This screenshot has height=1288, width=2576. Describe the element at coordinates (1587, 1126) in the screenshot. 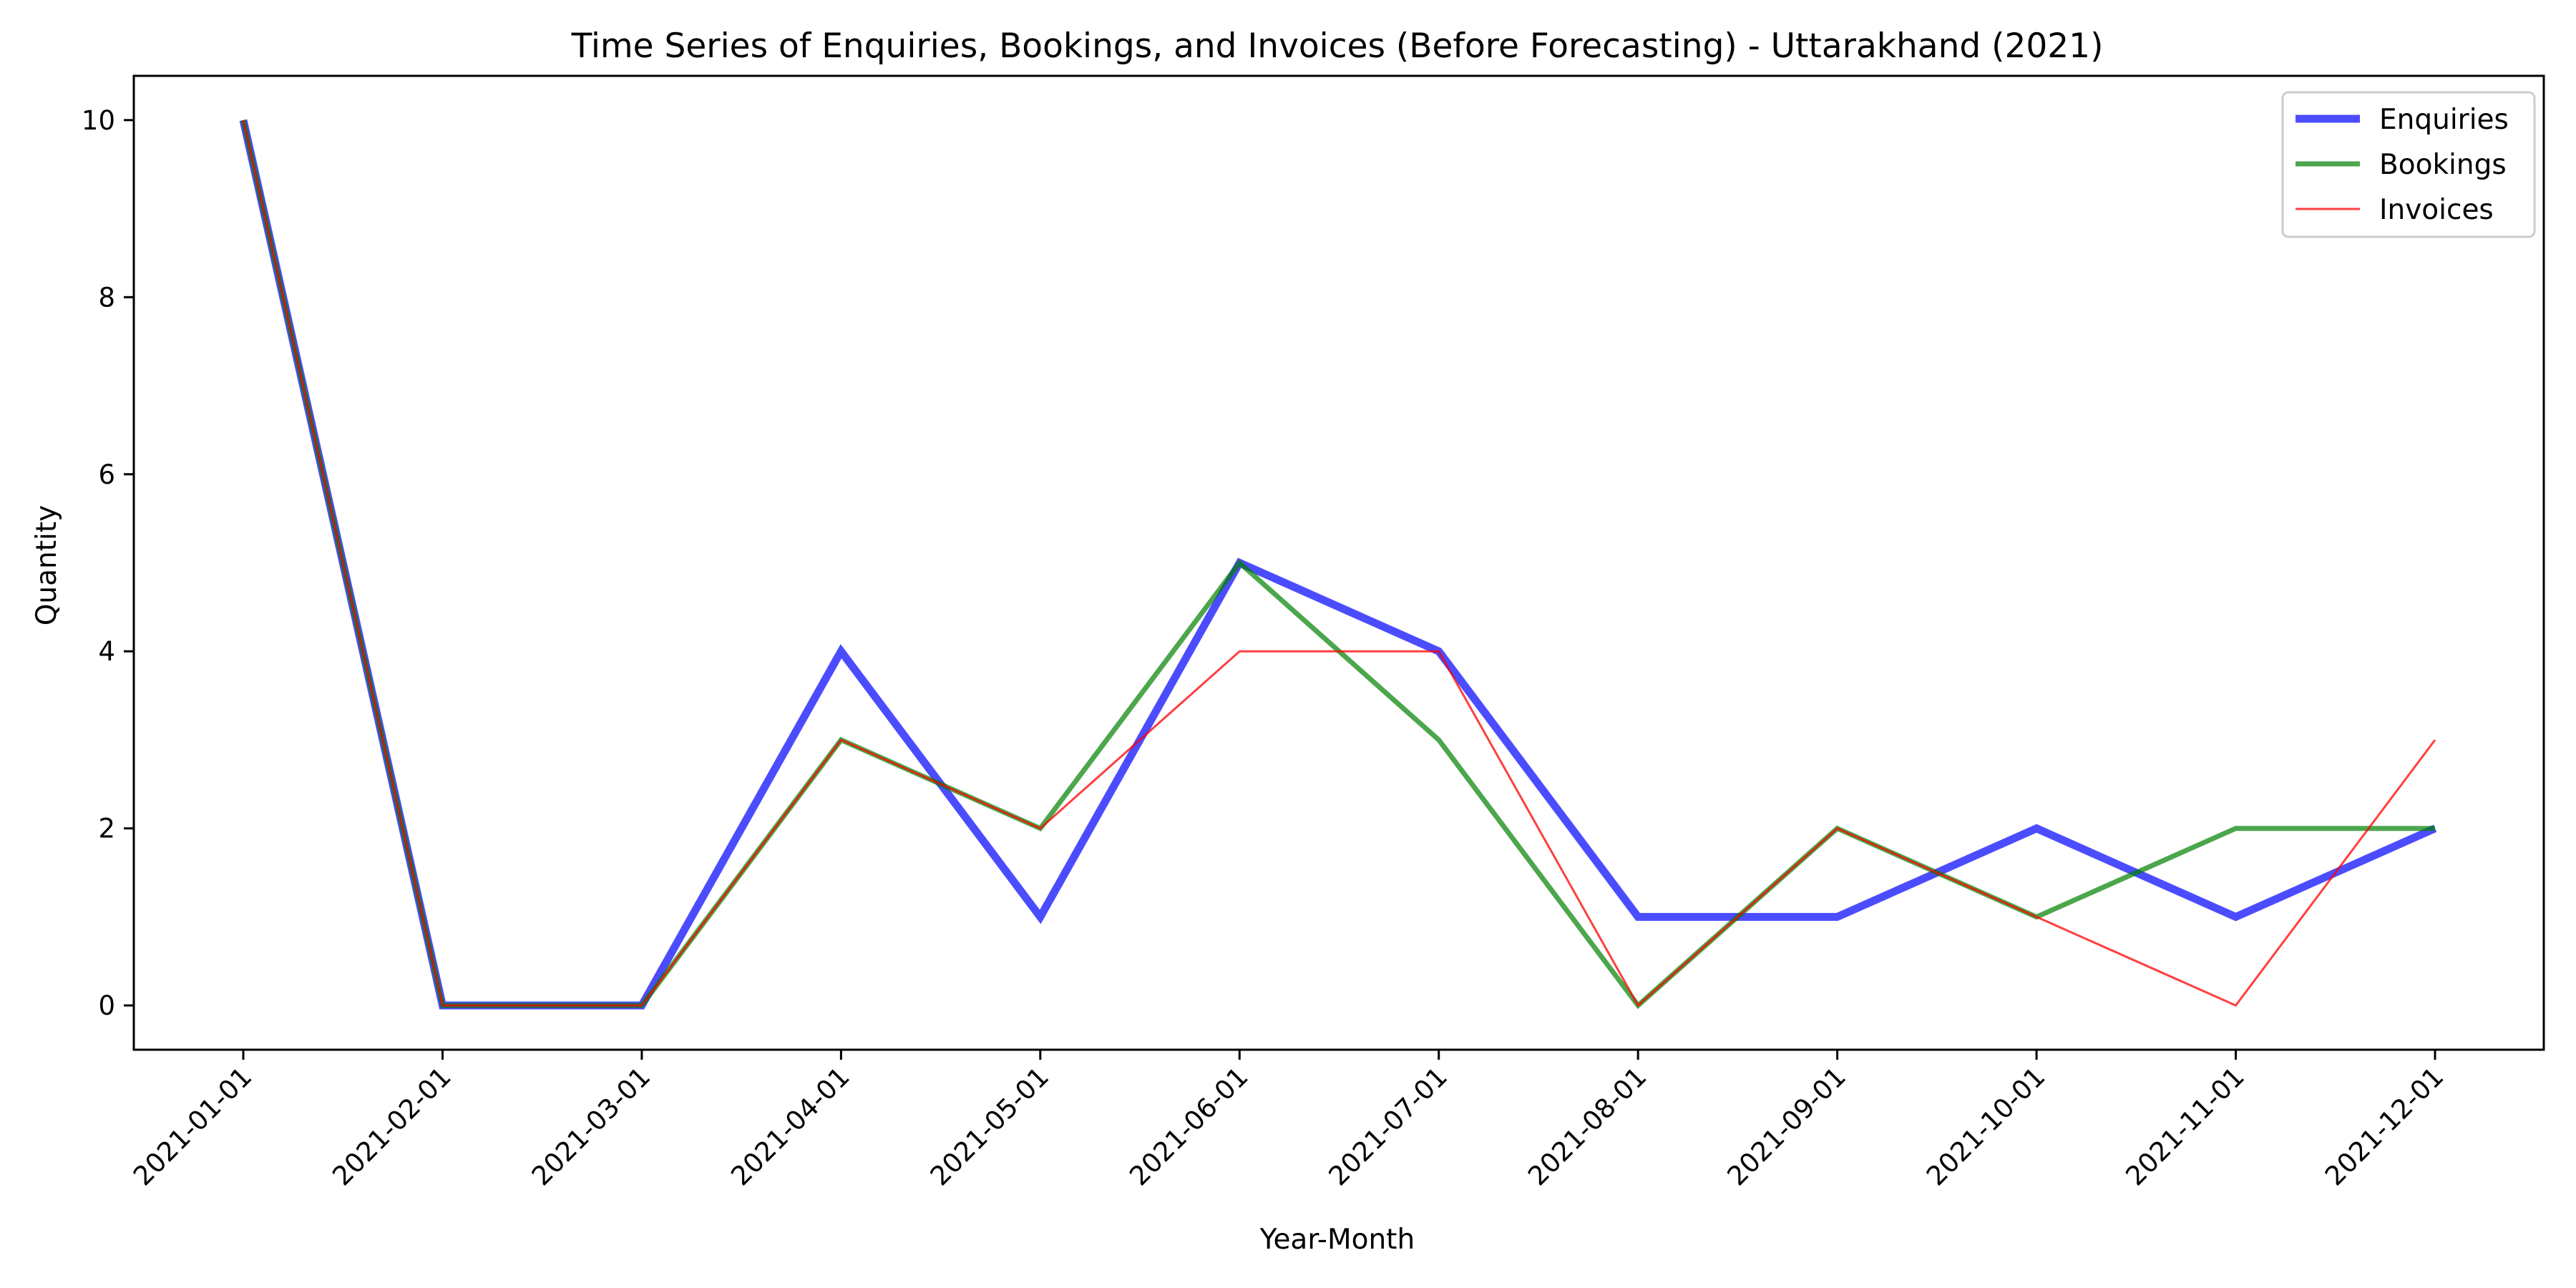

I see `x-tick-label: 2021-08-01` at that location.